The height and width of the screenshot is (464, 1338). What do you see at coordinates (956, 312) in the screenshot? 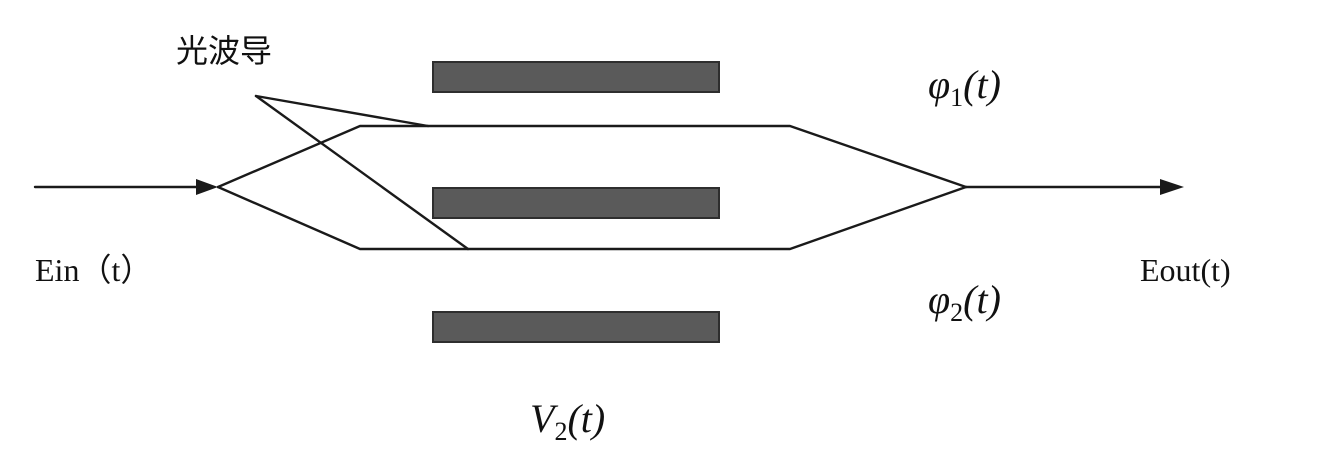
I see `phase-lower-subscript: 2` at bounding box center [956, 312].